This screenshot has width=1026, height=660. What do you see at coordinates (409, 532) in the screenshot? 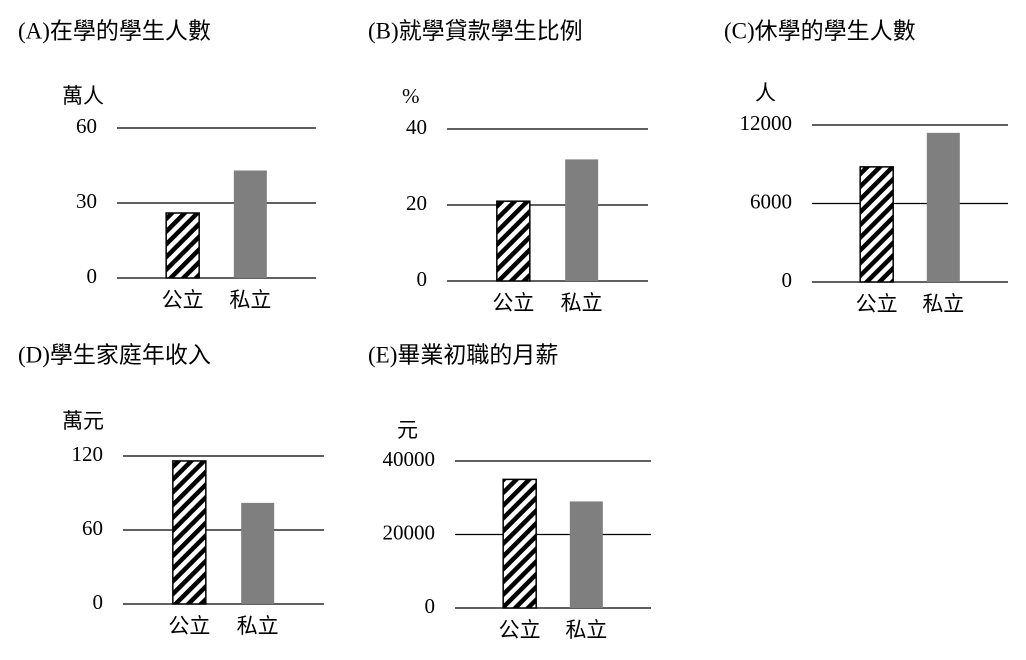
I see `y-tick-label: 20000` at bounding box center [409, 532].